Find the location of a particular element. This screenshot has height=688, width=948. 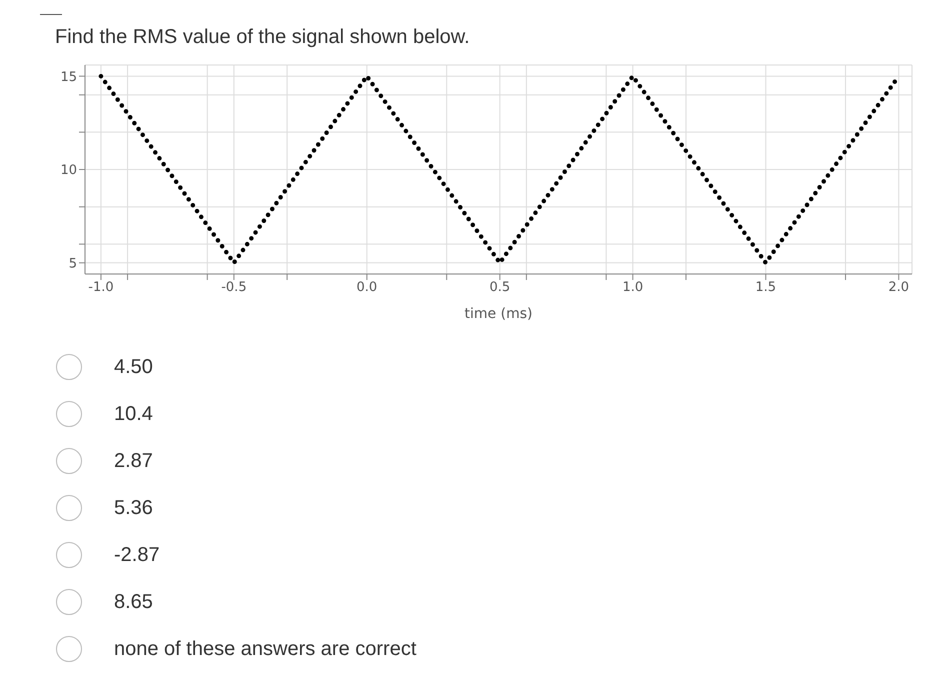

text: 2.87 is located at coordinates (133, 461).